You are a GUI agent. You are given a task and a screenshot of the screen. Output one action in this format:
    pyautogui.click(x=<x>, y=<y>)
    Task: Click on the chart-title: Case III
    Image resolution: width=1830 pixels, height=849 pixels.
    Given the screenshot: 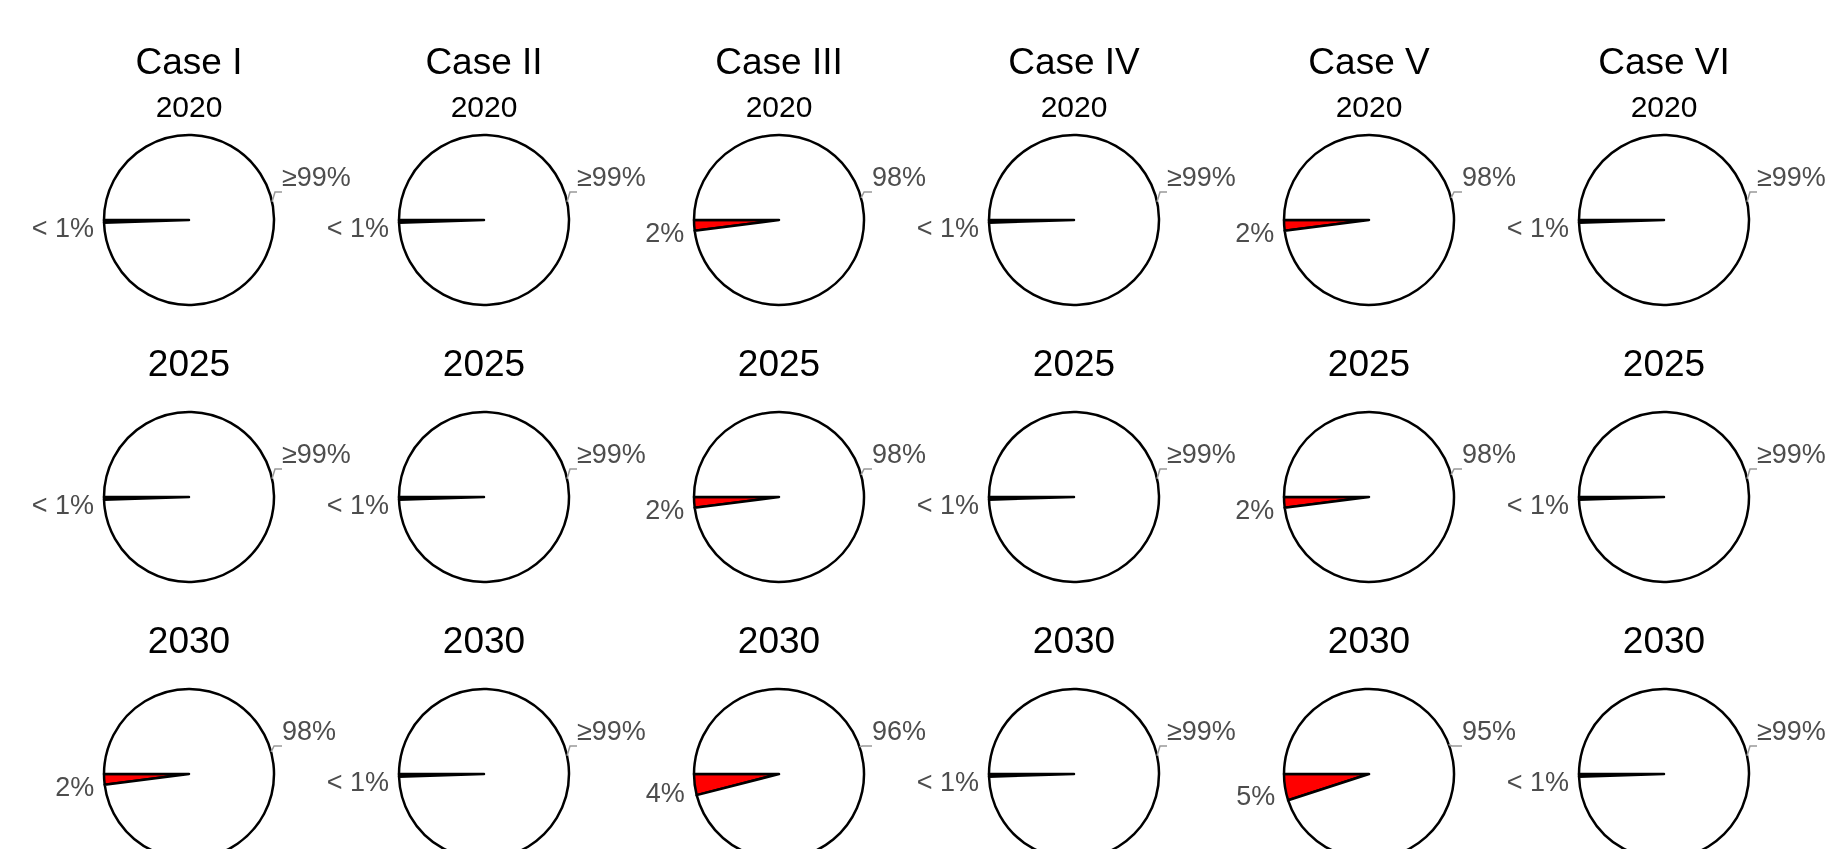 What is the action you would take?
    pyautogui.click(x=779, y=61)
    